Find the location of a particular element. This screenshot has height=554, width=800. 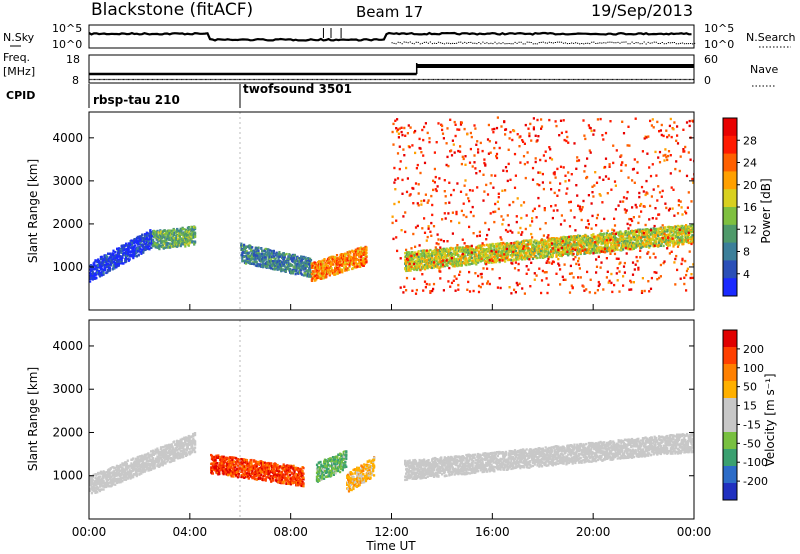

nsearch-label: N.Search is located at coordinates (771, 37).